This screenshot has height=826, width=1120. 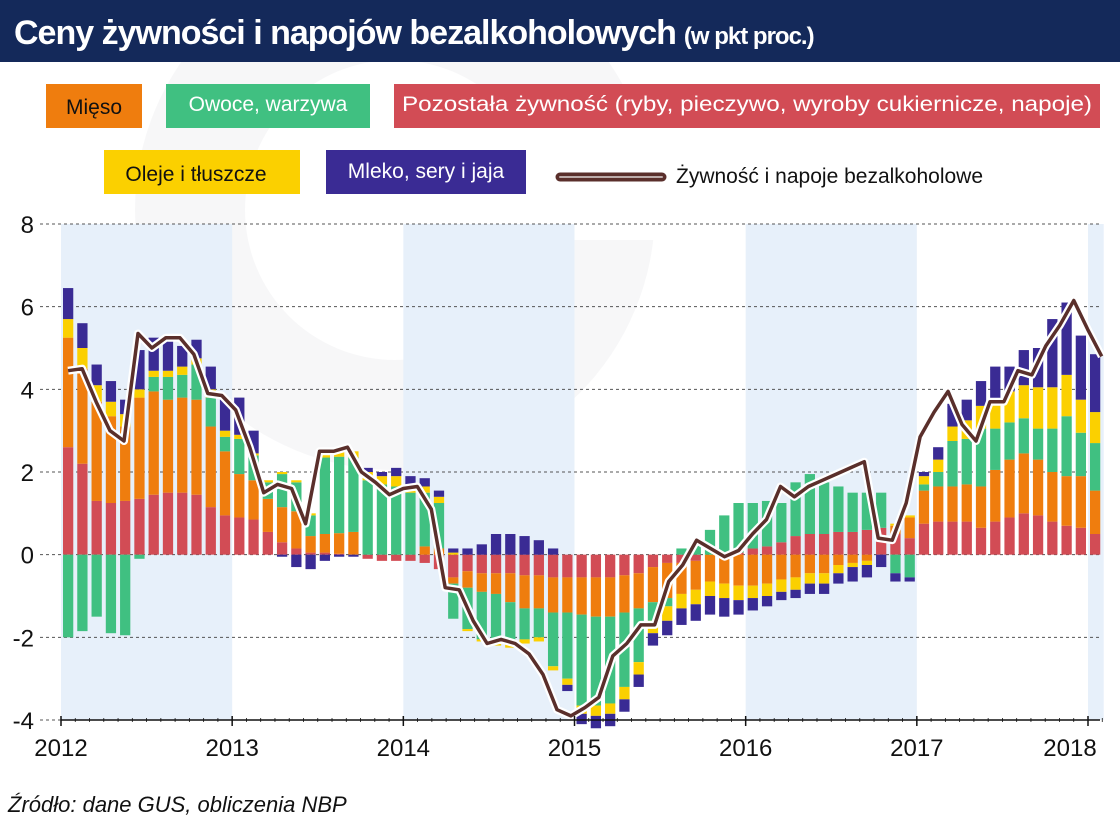 I want to click on legend-swatch-oleje, so click(x=202, y=172).